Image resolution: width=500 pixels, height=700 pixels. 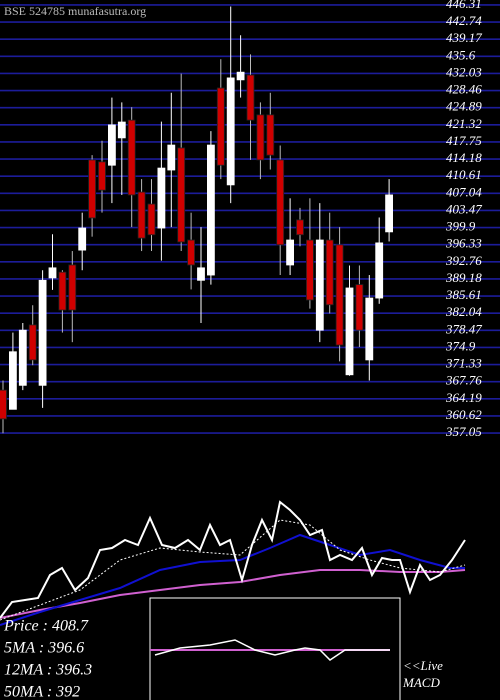 I want to click on y-tick-label: 424.89, so click(x=464, y=106).